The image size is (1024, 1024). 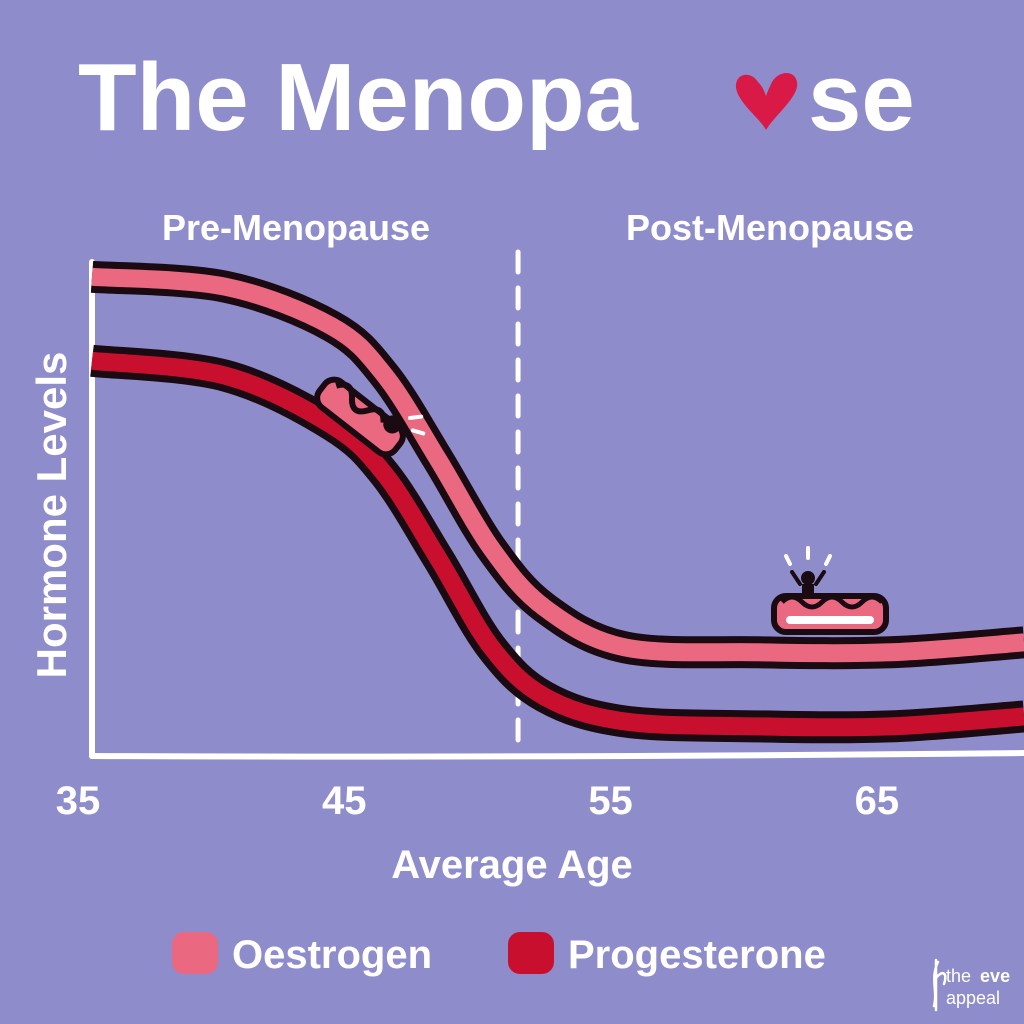 What do you see at coordinates (332, 955) in the screenshot?
I see `legend-label-oestrogen: Oestrogen` at bounding box center [332, 955].